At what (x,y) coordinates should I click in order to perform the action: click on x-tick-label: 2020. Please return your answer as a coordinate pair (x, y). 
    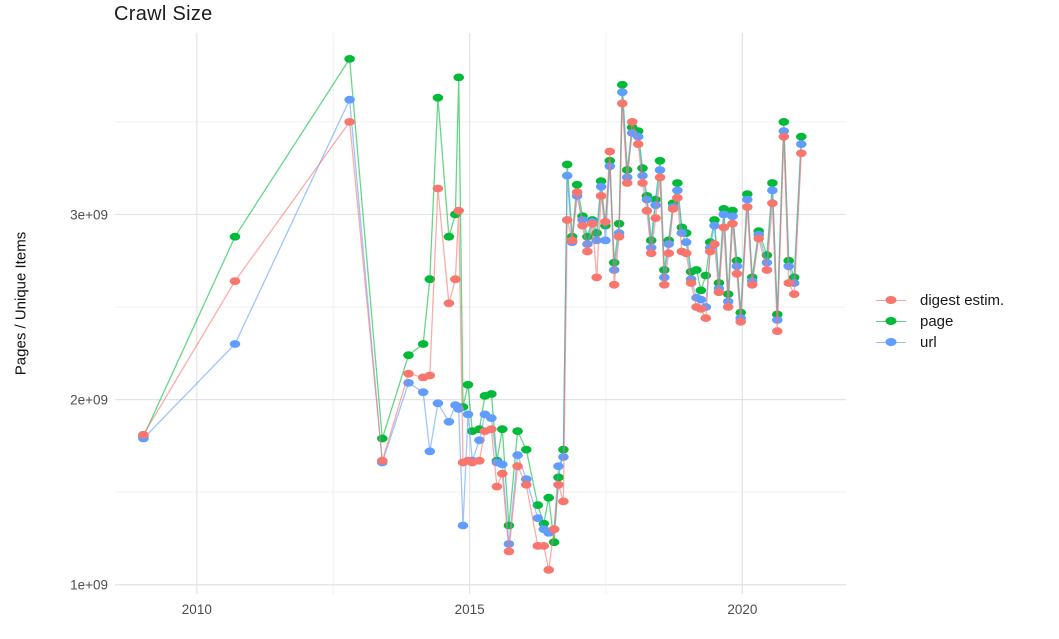
    Looking at the image, I should click on (742, 609).